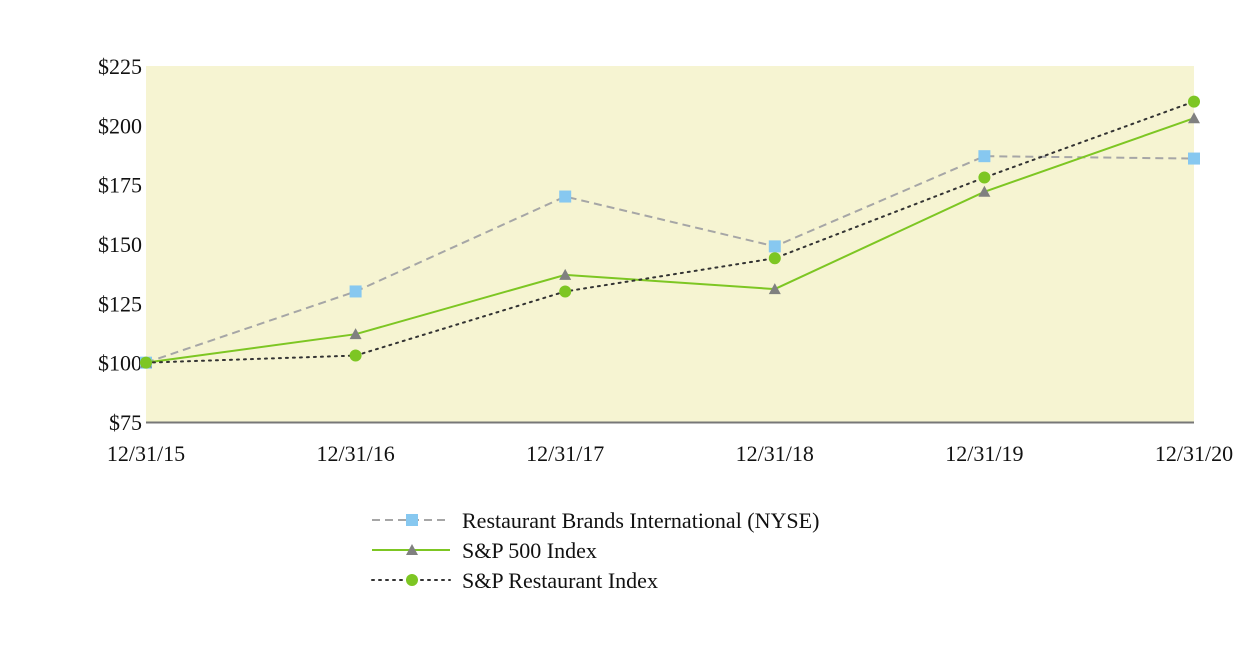 The height and width of the screenshot is (666, 1258). Describe the element at coordinates (120, 66) in the screenshot. I see `y-tick-label: $225` at that location.